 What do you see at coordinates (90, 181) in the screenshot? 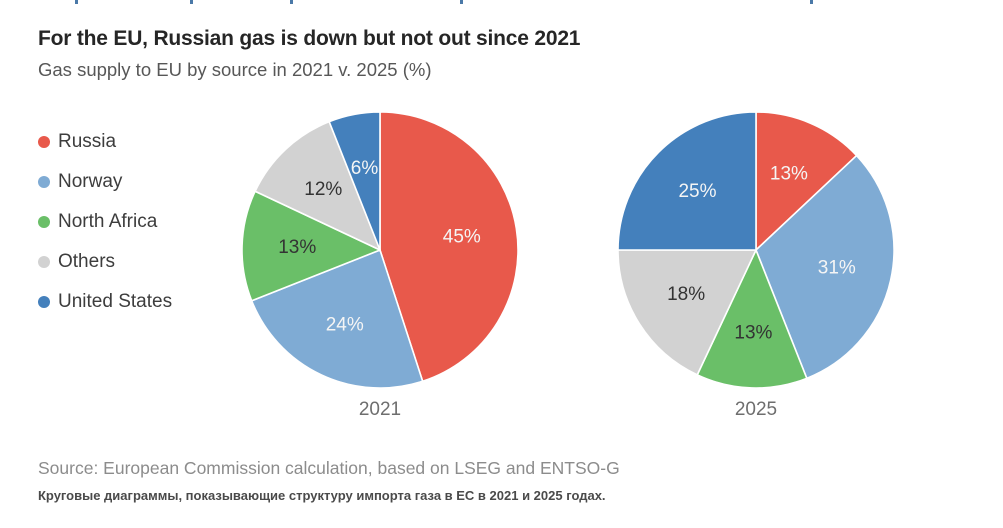
I see `legend-item-label: Norway` at bounding box center [90, 181].